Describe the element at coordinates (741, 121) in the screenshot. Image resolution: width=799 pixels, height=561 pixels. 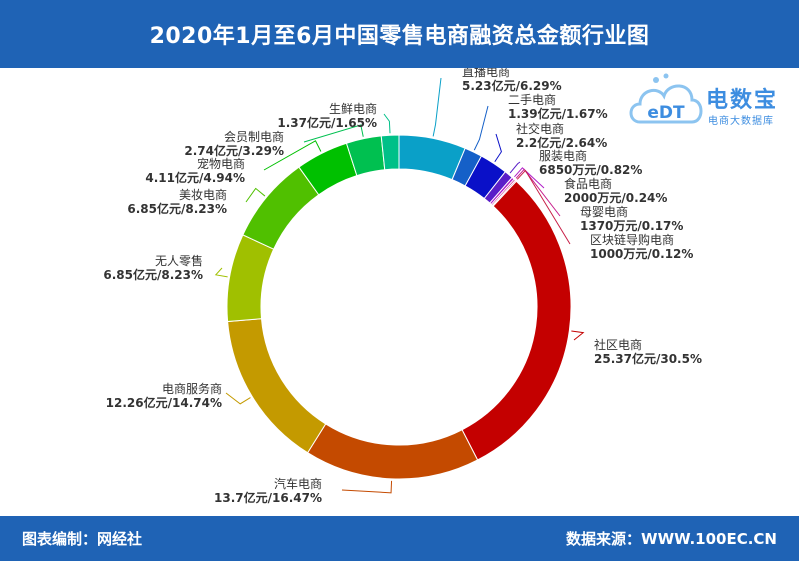
I see `logo-subtitle: 电商大数据库` at that location.